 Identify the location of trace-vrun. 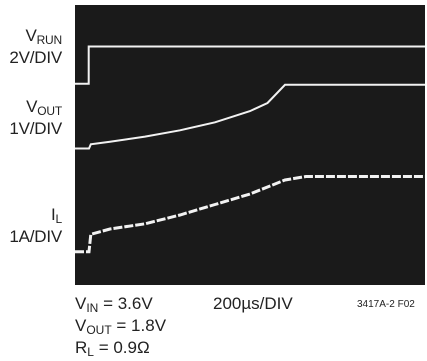
(250, 65).